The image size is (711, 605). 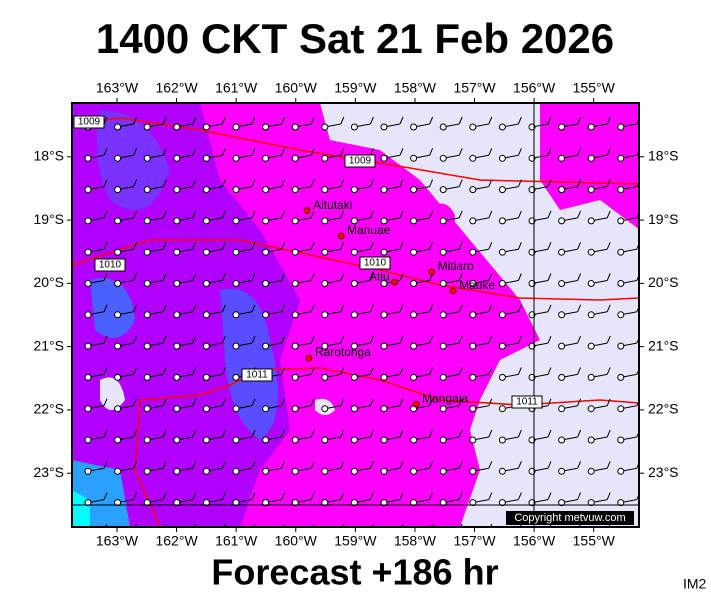 What do you see at coordinates (445, 398) in the screenshot?
I see `place-label: Mangaia` at bounding box center [445, 398].